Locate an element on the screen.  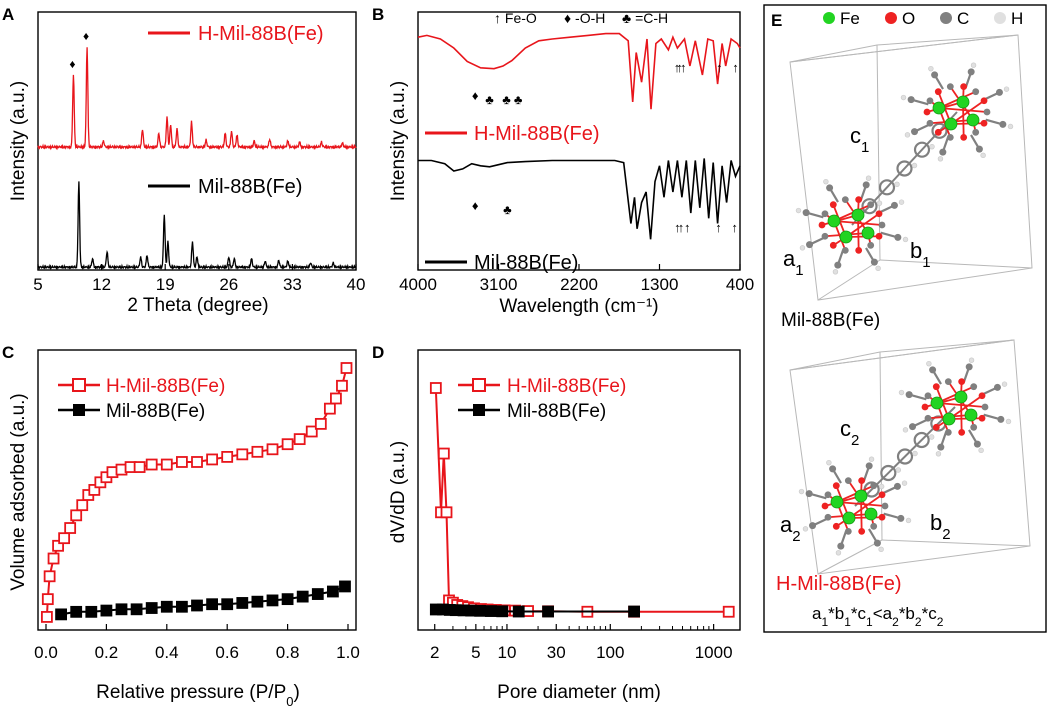
x-tick-label-d-5: 1000 is located at coordinates (714, 652).